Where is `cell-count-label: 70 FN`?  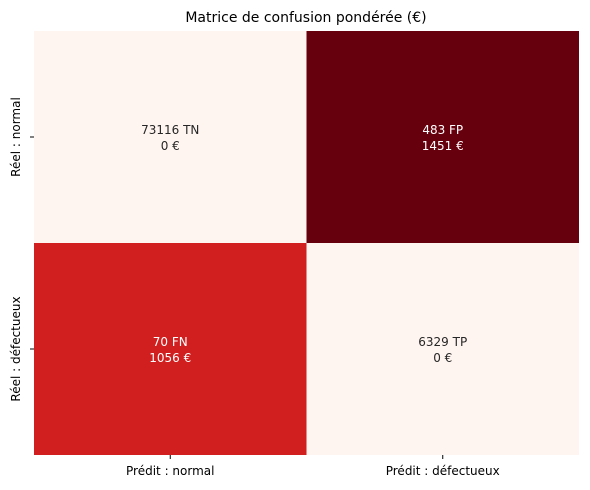
cell-count-label: 70 FN is located at coordinates (170, 342).